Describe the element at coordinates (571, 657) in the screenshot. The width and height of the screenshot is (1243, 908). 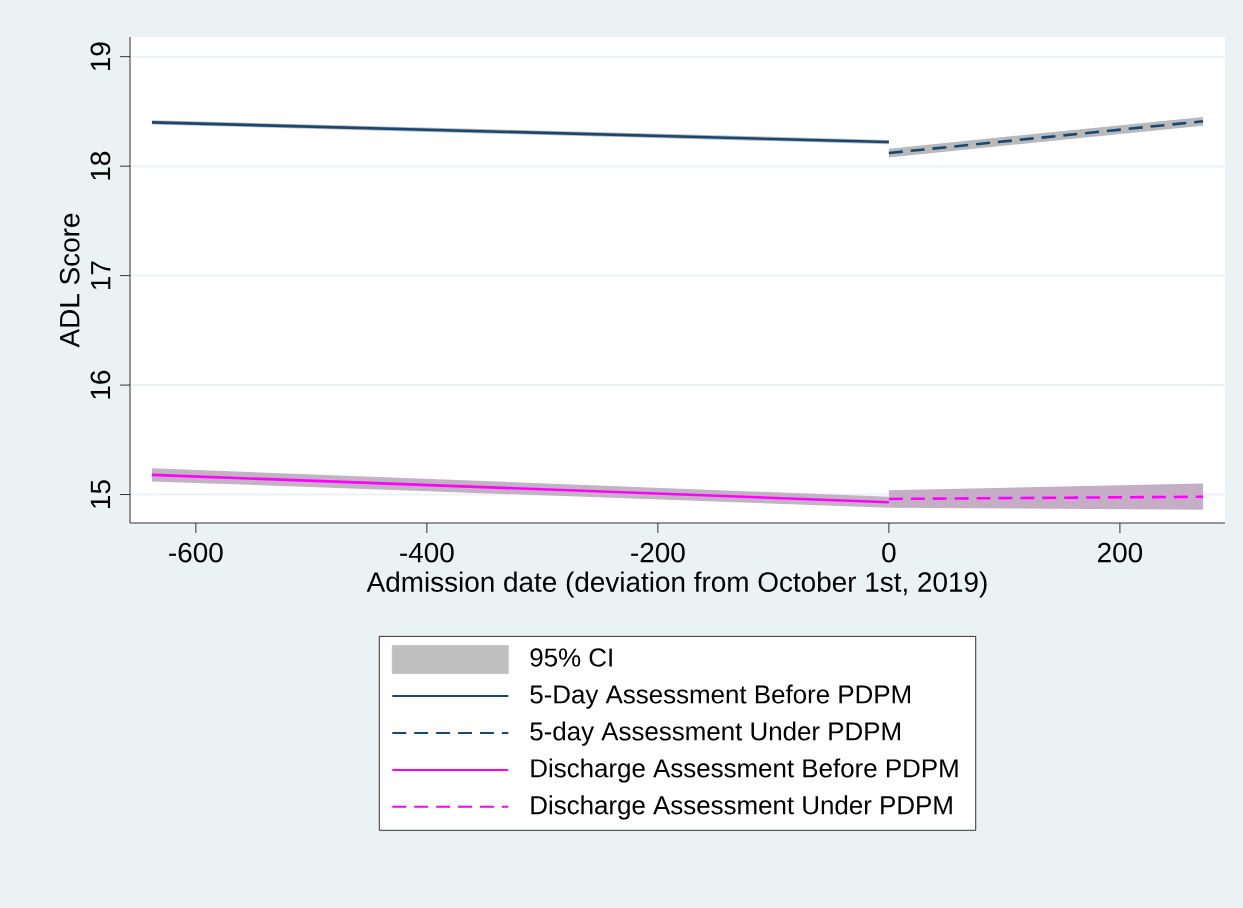
I see `legend-label: 95% CI` at that location.